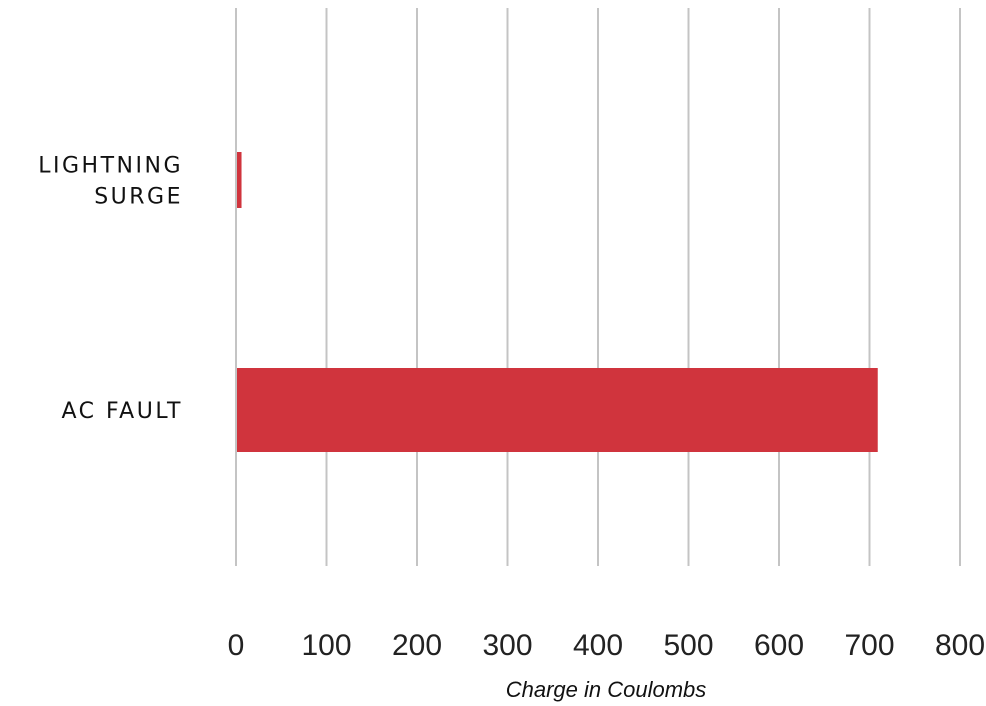 This screenshot has height=706, width=986. What do you see at coordinates (507, 645) in the screenshot?
I see `x-tick-label: 300` at bounding box center [507, 645].